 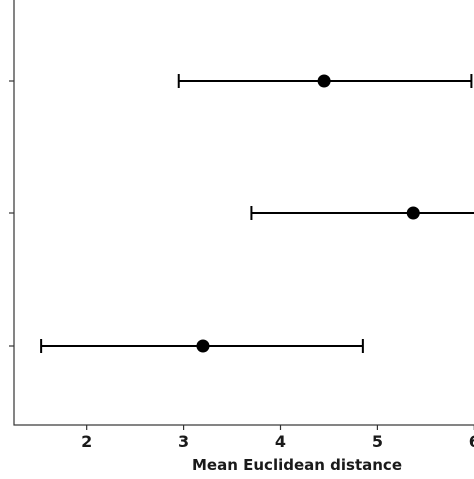 What do you see at coordinates (86, 441) in the screenshot?
I see `x-tick-label: 2` at bounding box center [86, 441].